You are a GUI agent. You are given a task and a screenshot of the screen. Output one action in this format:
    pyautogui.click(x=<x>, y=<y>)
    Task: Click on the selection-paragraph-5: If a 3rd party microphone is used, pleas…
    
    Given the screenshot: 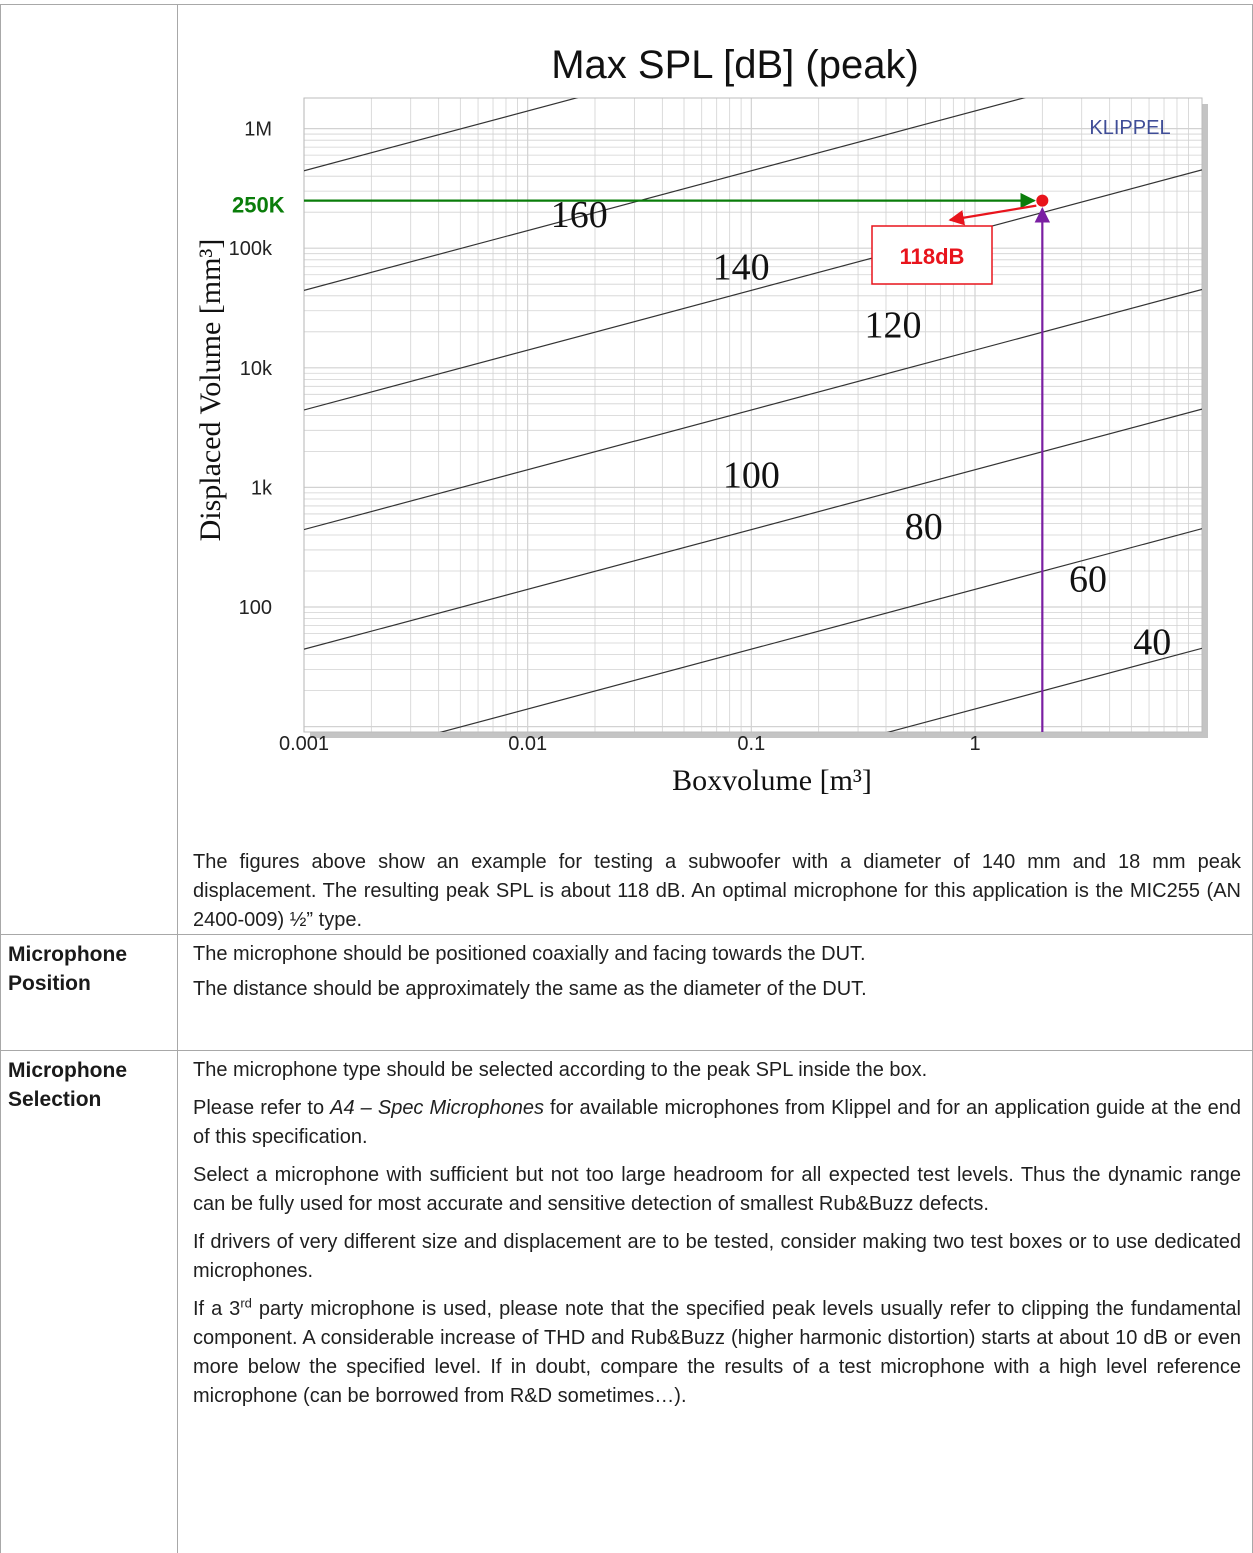 What is the action you would take?
    pyautogui.click(x=717, y=1353)
    